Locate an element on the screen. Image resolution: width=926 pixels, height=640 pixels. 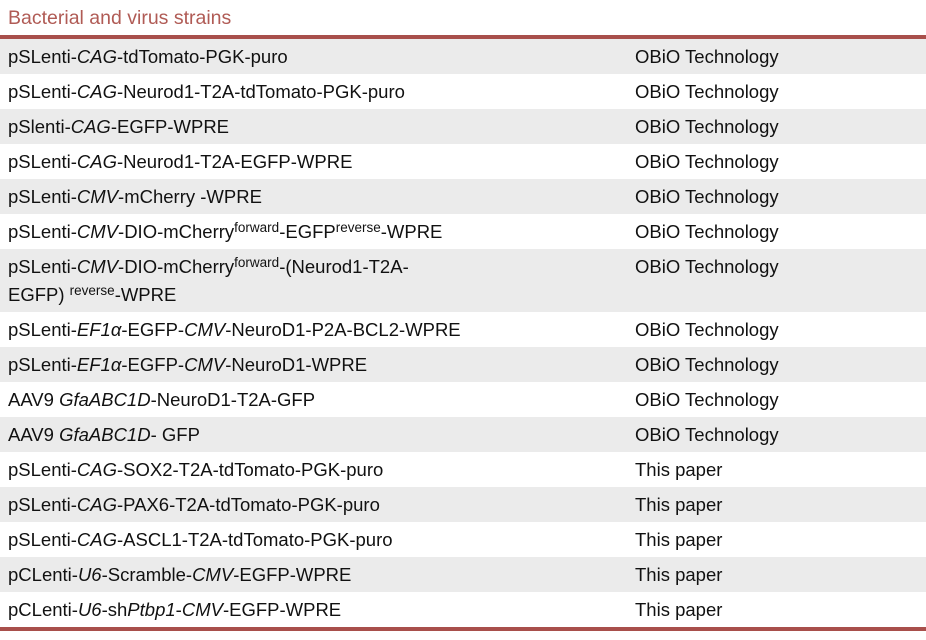
strain-name-segment: -tdTomato-PGK-puro is located at coordinates (202, 56).